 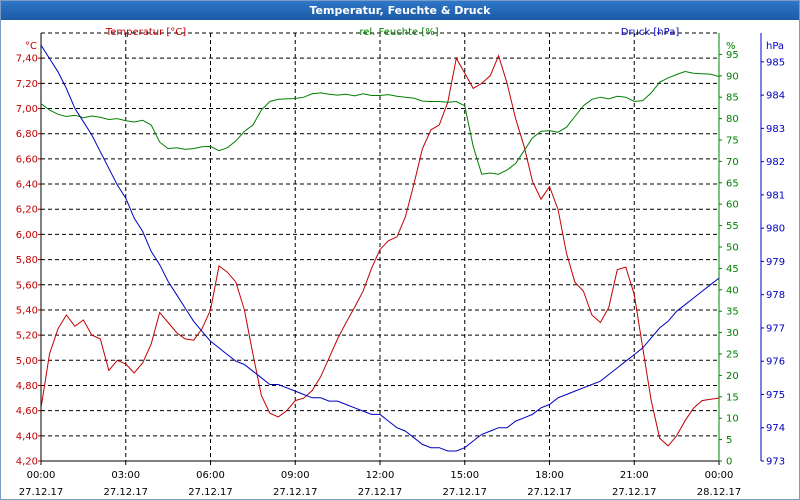 What do you see at coordinates (27, 235) in the screenshot?
I see `temperature-tick-label: 6,00` at bounding box center [27, 235].